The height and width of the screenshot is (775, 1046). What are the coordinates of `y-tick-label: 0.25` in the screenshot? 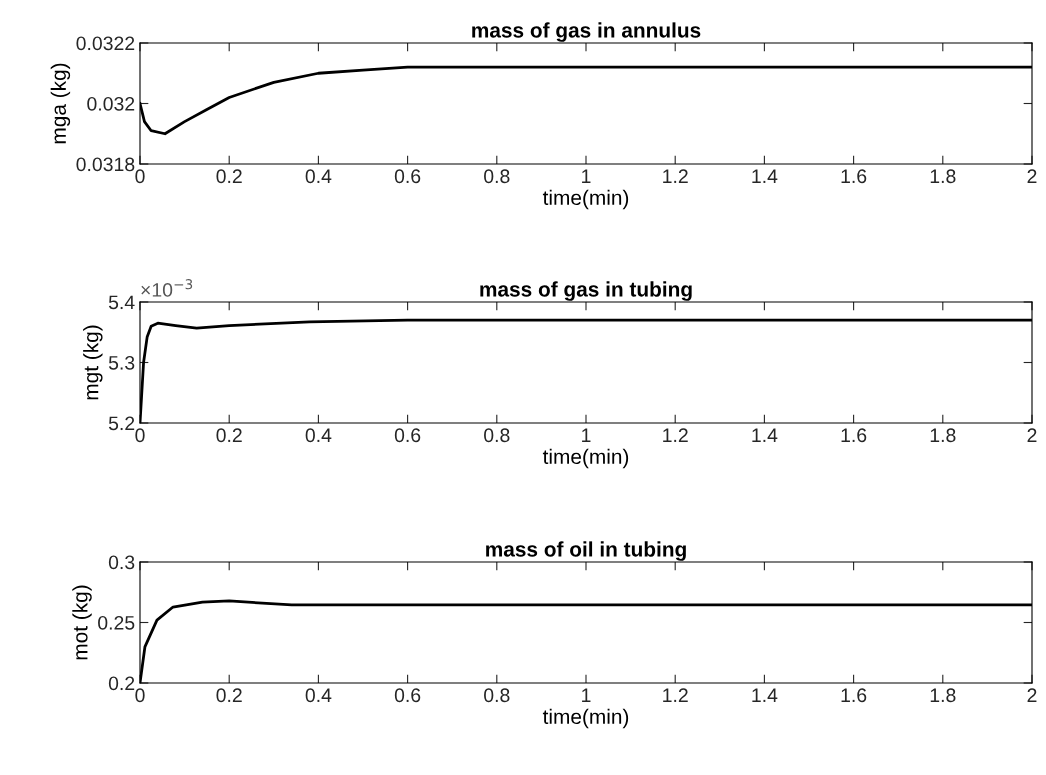 It's located at (116, 622).